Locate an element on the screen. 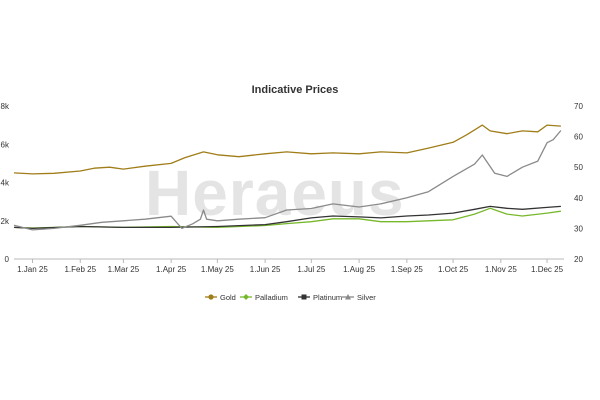  x-tick-label: 1.Jun 25 is located at coordinates (265, 269).